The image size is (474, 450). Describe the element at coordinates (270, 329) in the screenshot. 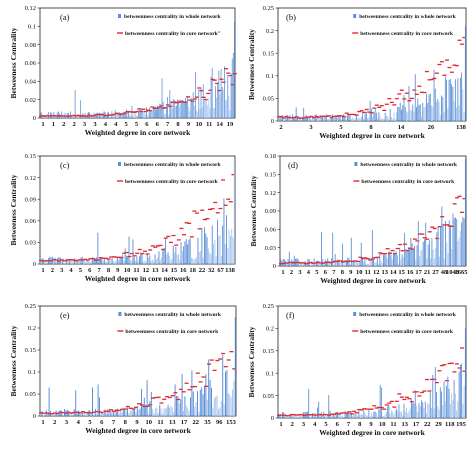

I see `y-tick-label: 0.2` at that location.